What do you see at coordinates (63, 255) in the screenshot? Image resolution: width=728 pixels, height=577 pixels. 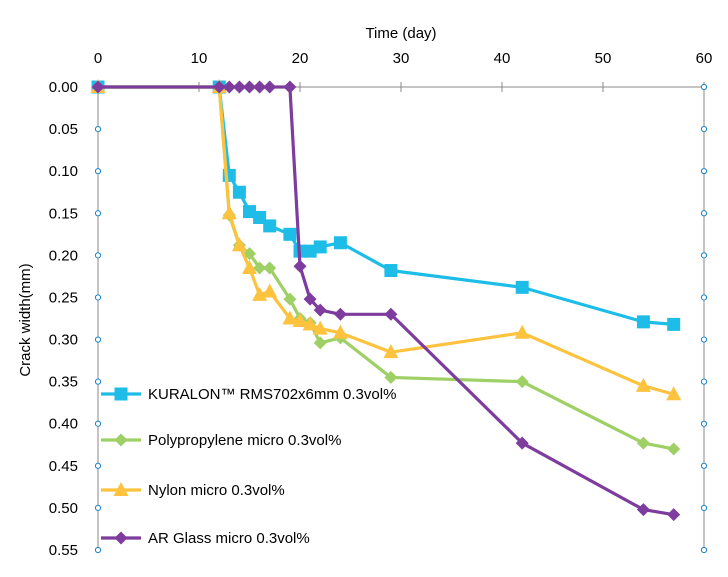 I see `y-tick-label: 0.20` at bounding box center [63, 255].